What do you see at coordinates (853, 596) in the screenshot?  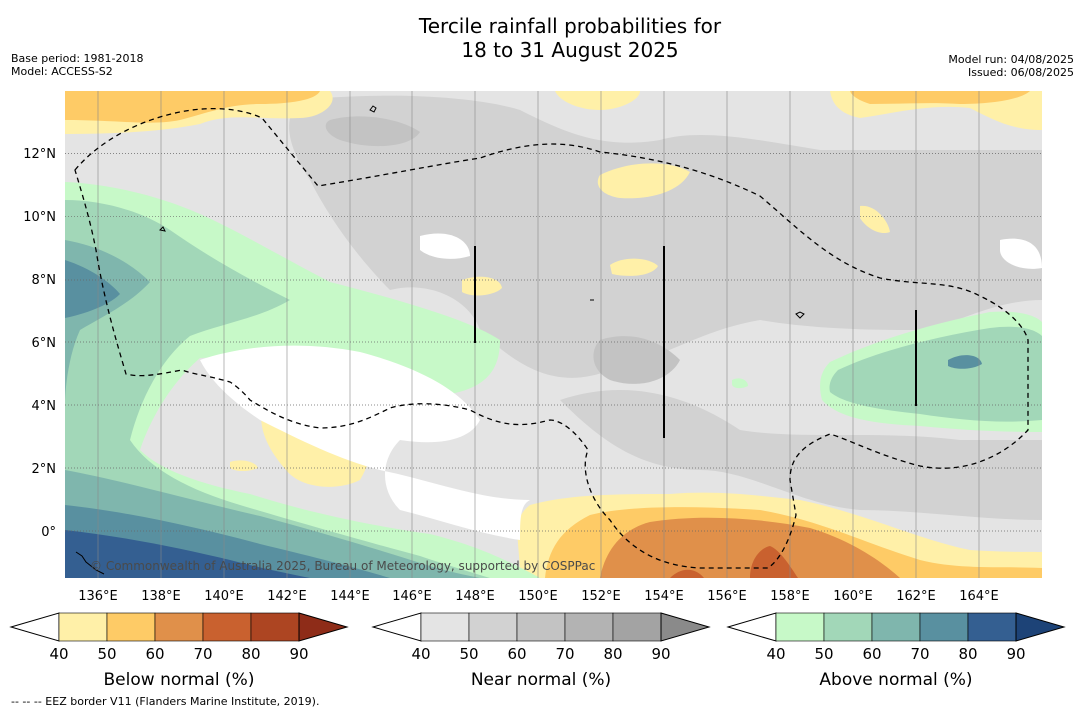 I see `lon-label: 160°E` at bounding box center [853, 596].